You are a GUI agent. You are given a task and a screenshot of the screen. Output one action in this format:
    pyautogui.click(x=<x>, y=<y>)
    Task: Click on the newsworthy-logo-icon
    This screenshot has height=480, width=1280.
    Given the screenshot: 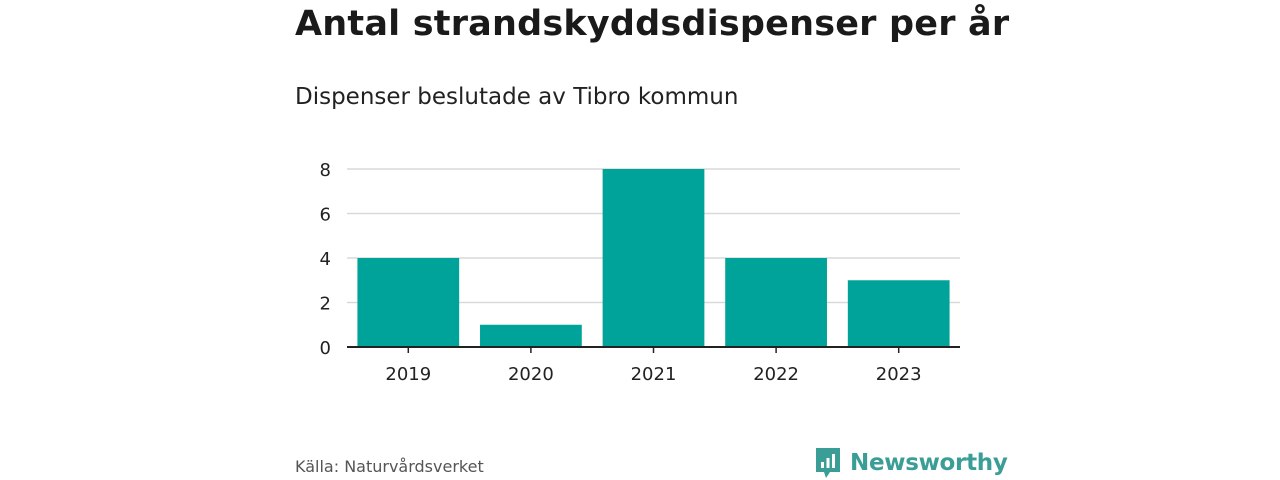 What is the action you would take?
    pyautogui.click(x=828, y=463)
    